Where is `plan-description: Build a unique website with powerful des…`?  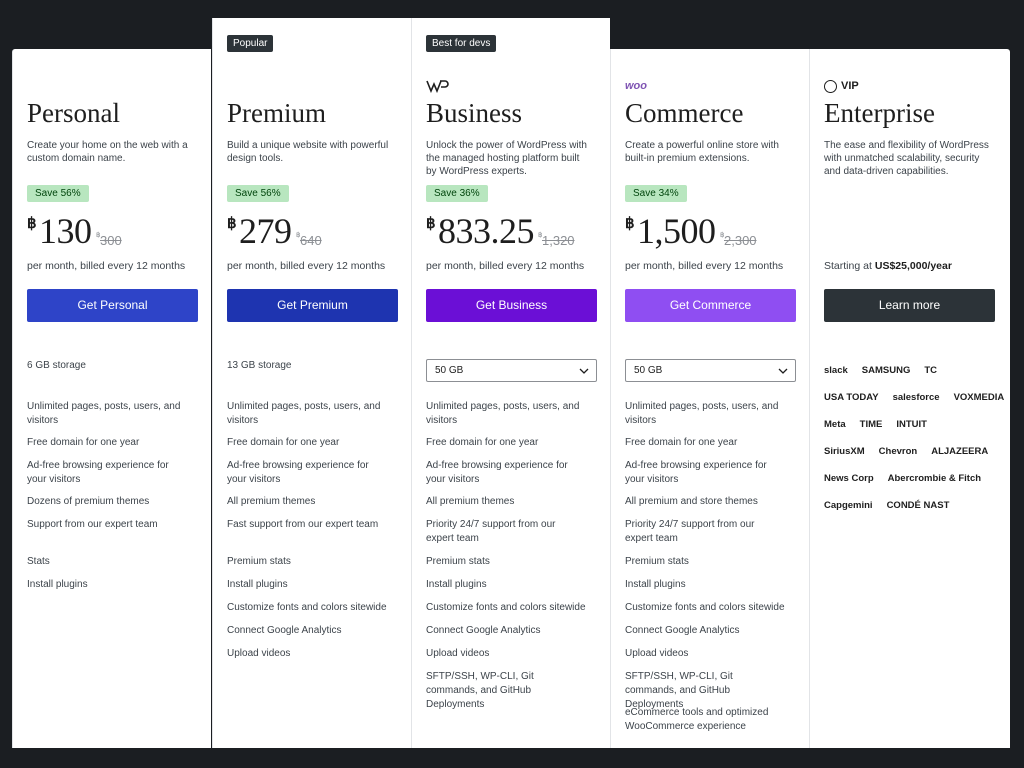 plan-description: Build a unique website with powerful des… is located at coordinates (308, 152).